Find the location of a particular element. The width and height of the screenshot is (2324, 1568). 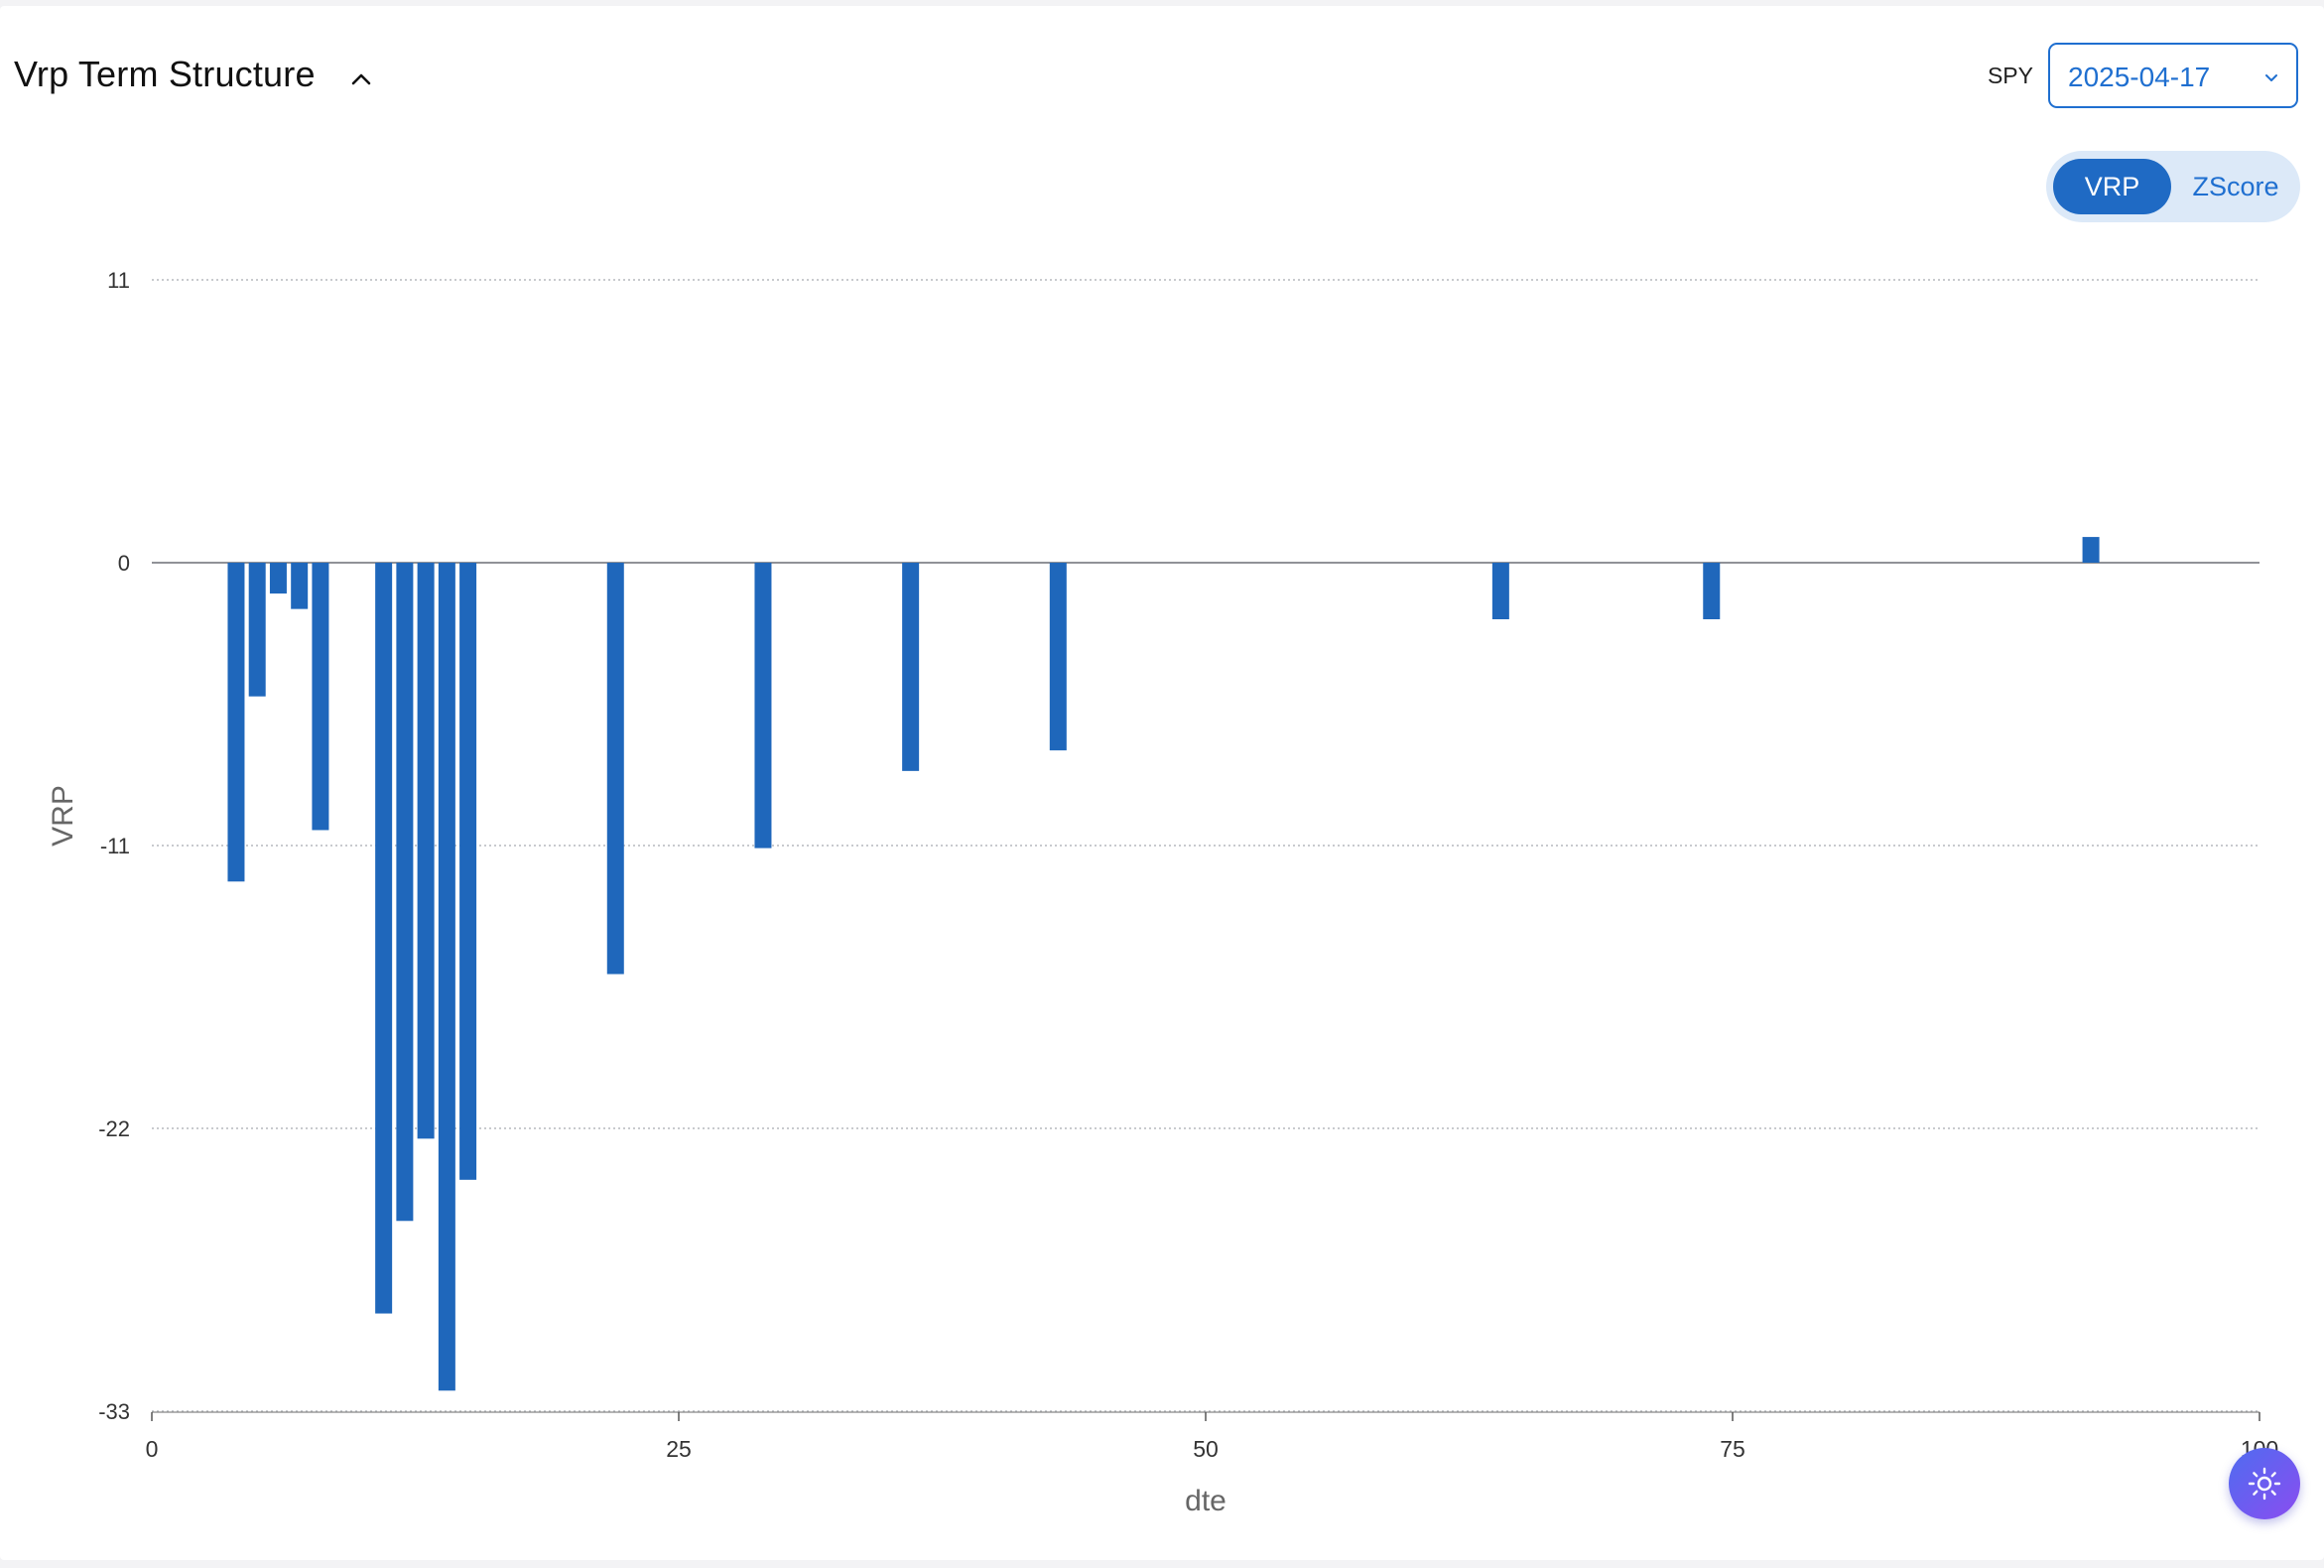

ticker-label: SPY is located at coordinates (2010, 75).